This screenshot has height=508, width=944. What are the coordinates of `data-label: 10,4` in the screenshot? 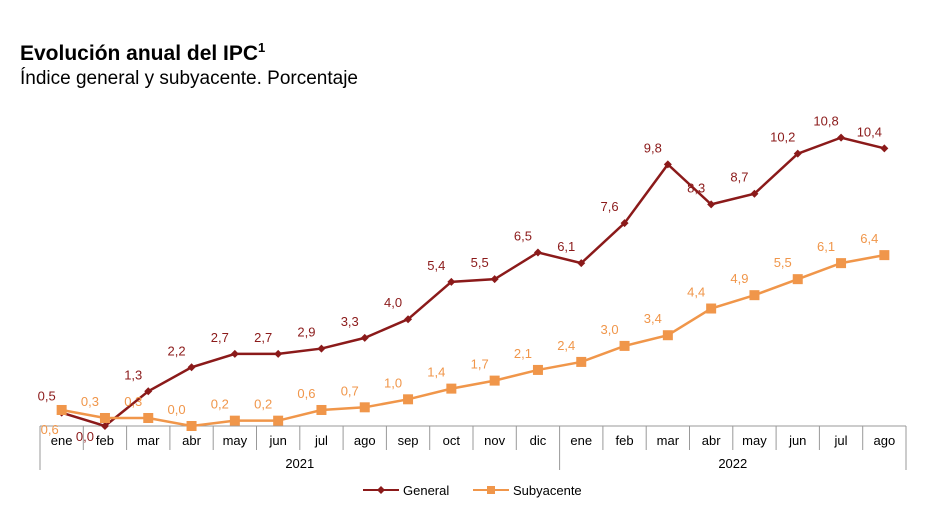 It's located at (869, 131).